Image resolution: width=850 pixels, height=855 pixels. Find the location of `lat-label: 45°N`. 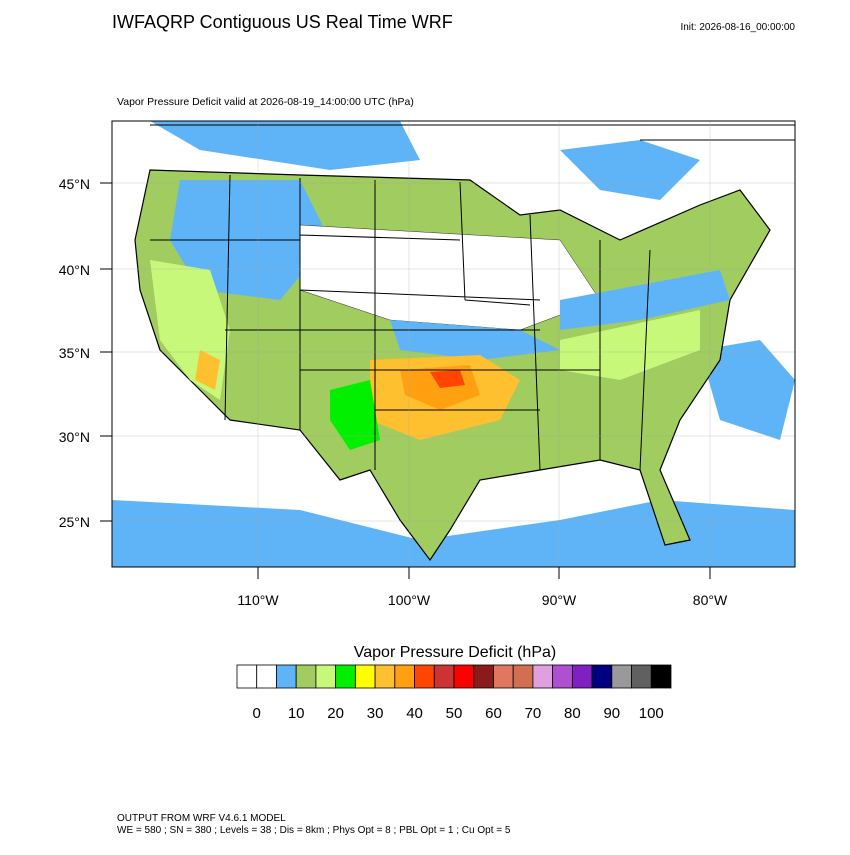

lat-label: 45°N is located at coordinates (74, 184).